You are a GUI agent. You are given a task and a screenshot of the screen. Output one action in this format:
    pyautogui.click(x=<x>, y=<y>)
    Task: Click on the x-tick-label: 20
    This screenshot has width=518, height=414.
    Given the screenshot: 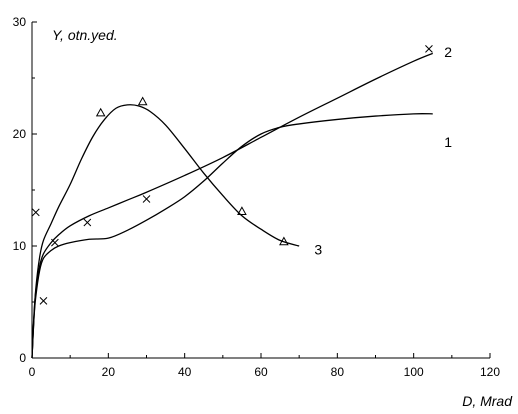 What is the action you would take?
    pyautogui.click(x=109, y=372)
    